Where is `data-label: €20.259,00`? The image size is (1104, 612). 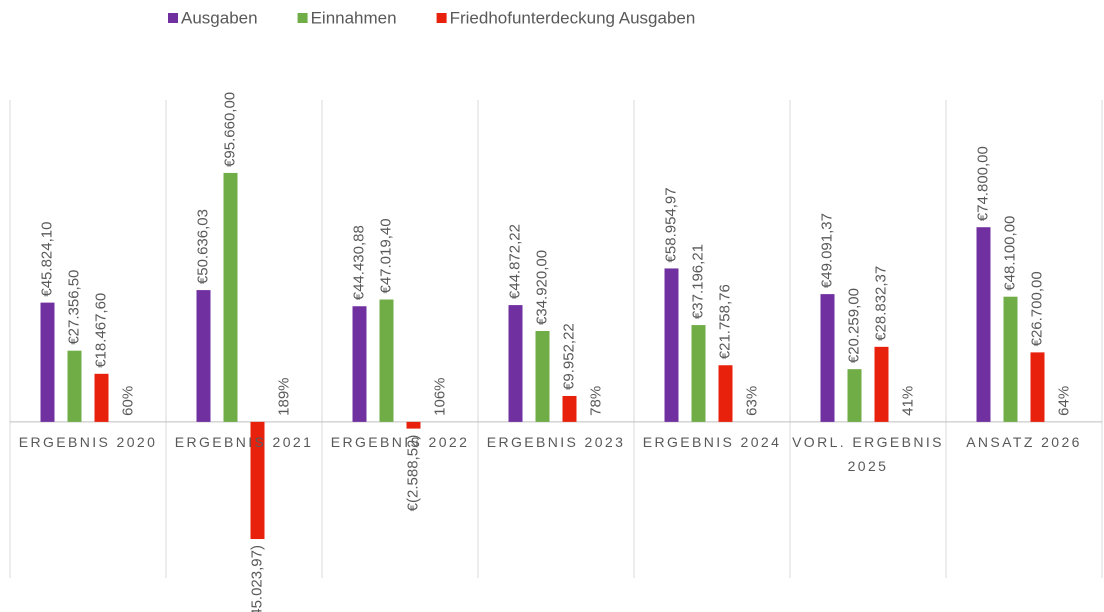
data-label: €20.259,00 is located at coordinates (853, 325).